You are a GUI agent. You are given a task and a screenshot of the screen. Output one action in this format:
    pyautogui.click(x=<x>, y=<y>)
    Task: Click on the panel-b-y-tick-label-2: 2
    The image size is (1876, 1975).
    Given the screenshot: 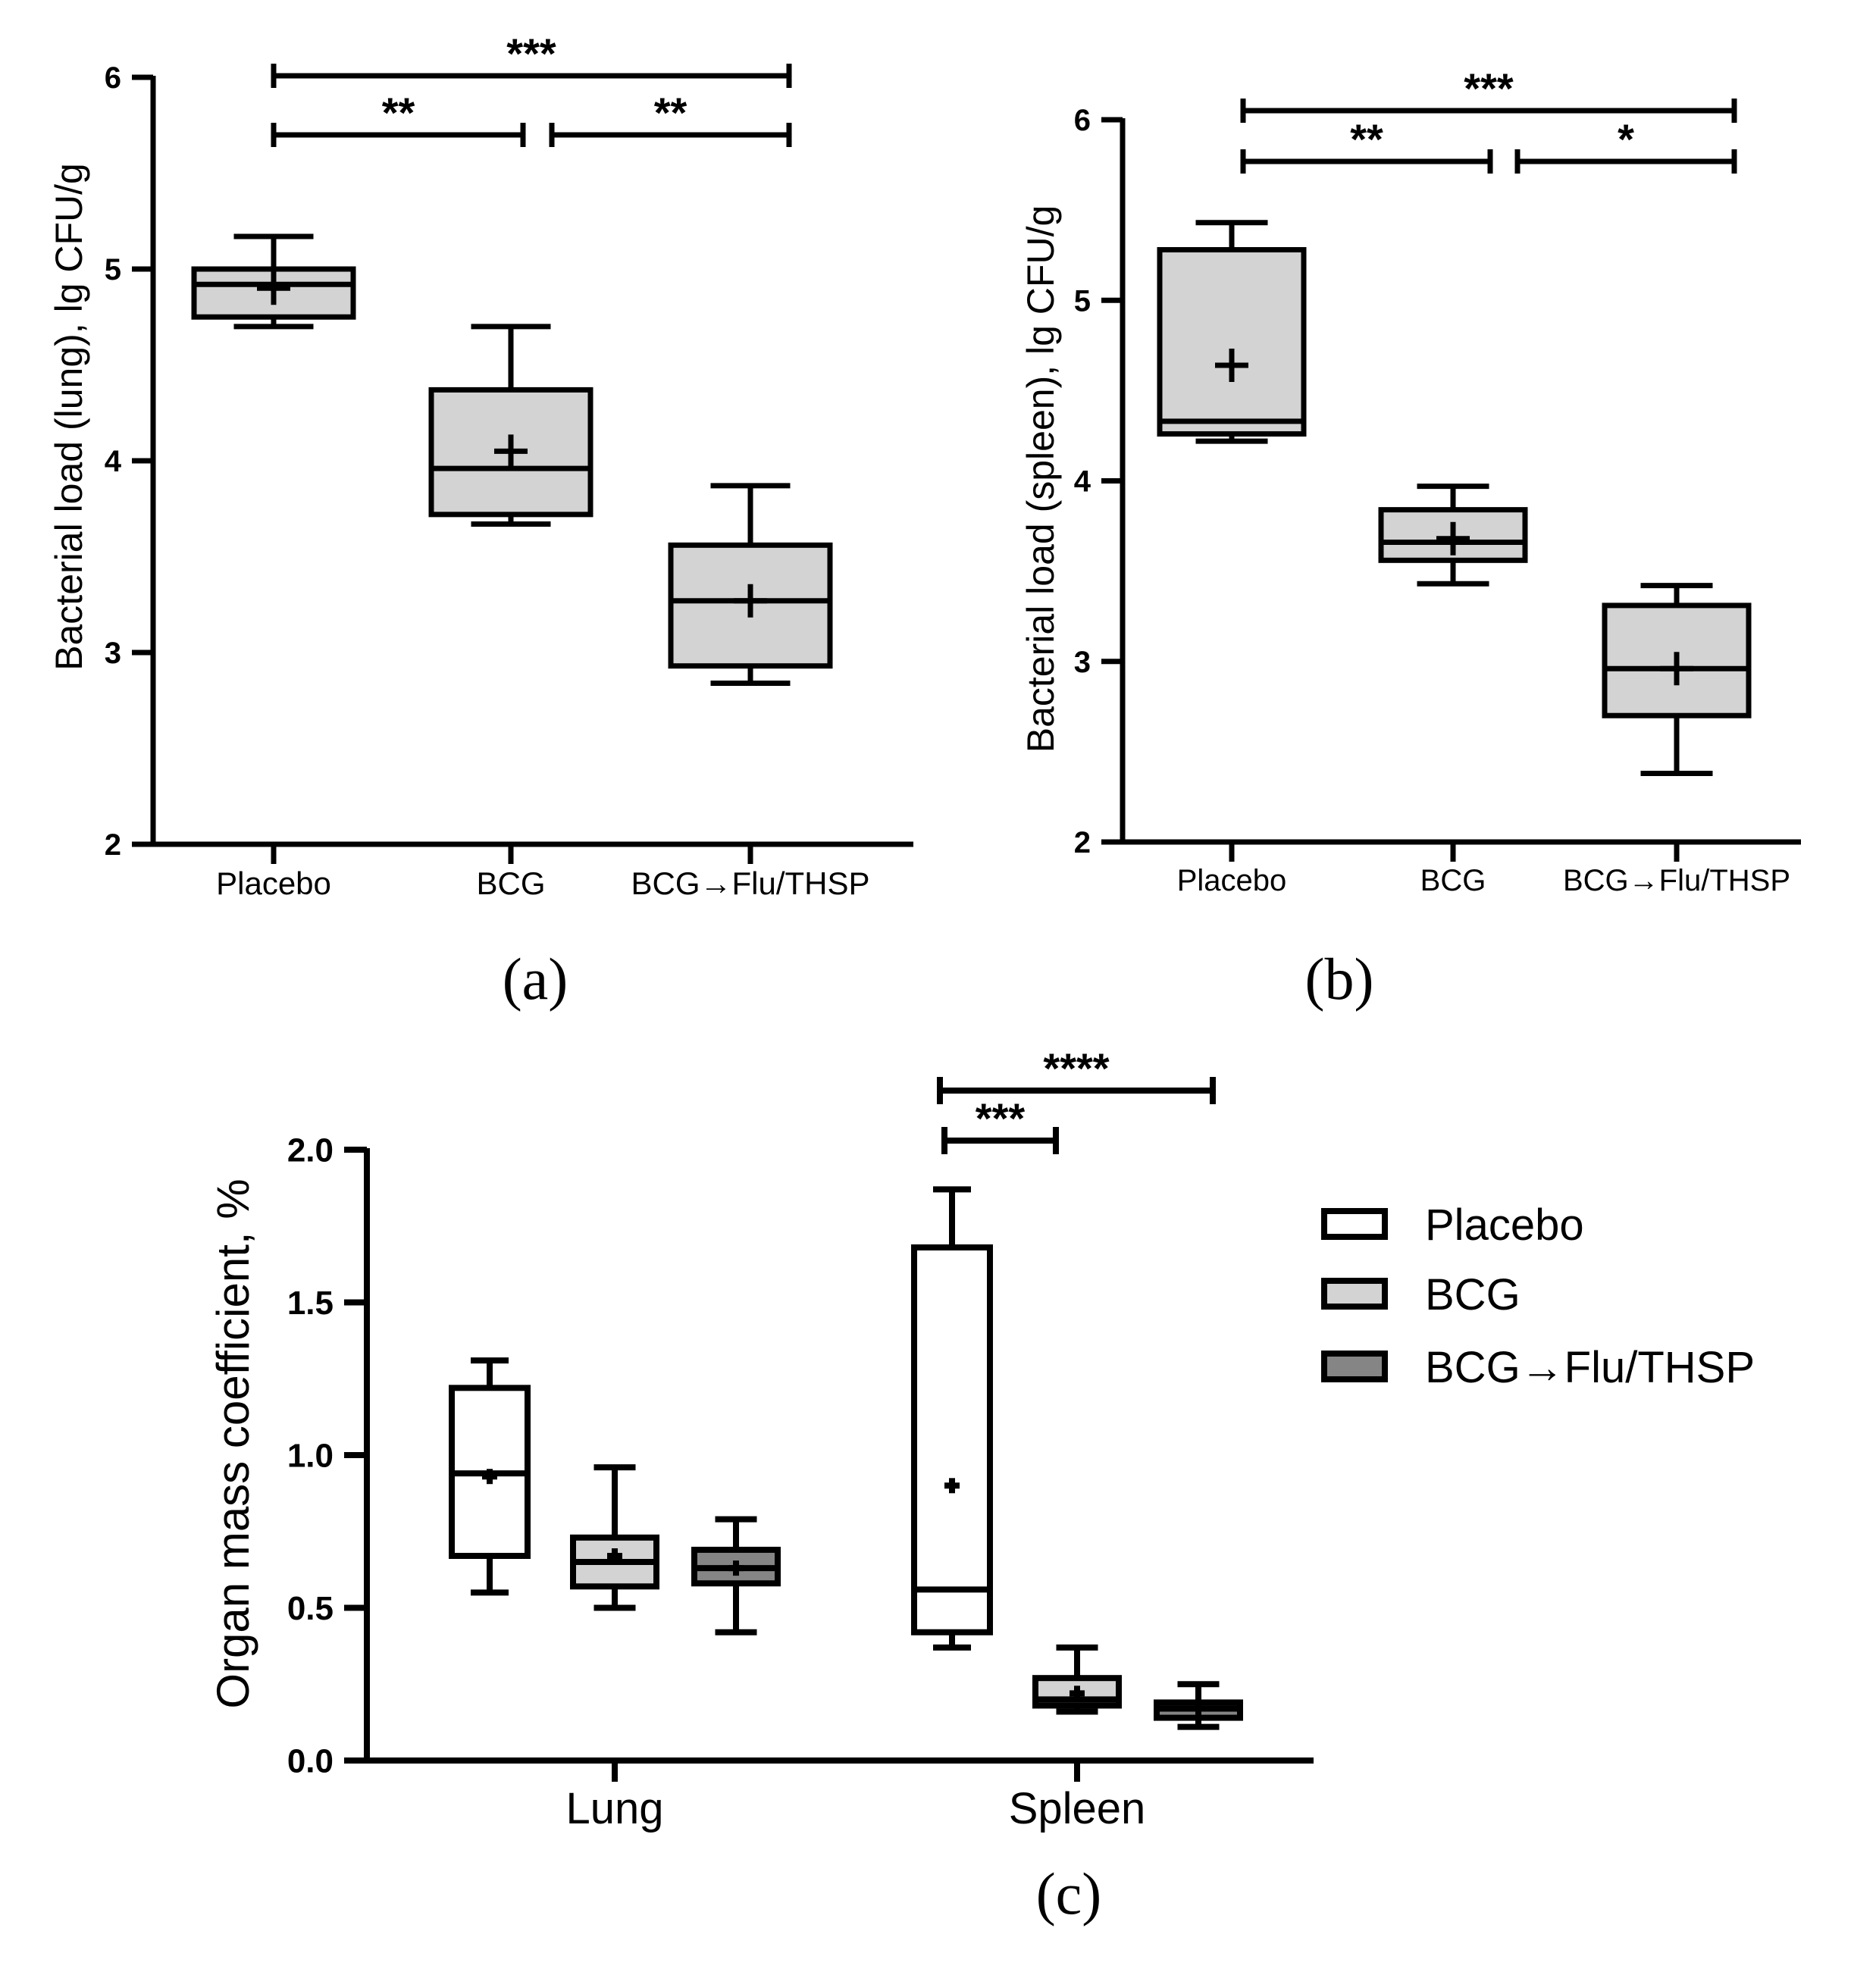 What is the action you would take?
    pyautogui.click(x=1082, y=843)
    